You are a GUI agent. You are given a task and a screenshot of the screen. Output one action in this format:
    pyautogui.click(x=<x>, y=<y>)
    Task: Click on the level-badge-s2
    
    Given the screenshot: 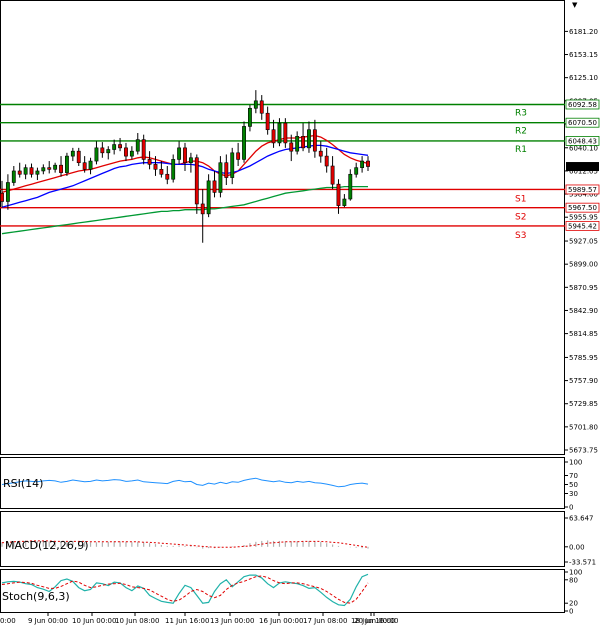 What is the action you would take?
    pyautogui.click(x=582, y=207)
    